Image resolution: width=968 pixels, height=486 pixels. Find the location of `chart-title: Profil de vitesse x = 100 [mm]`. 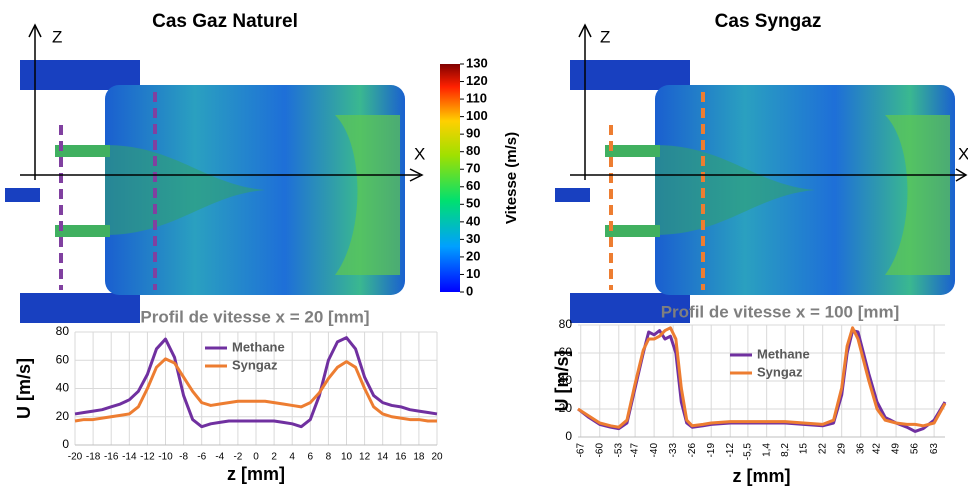

chart-title: Profil de vitesse x = 100 [mm] is located at coordinates (780, 311).